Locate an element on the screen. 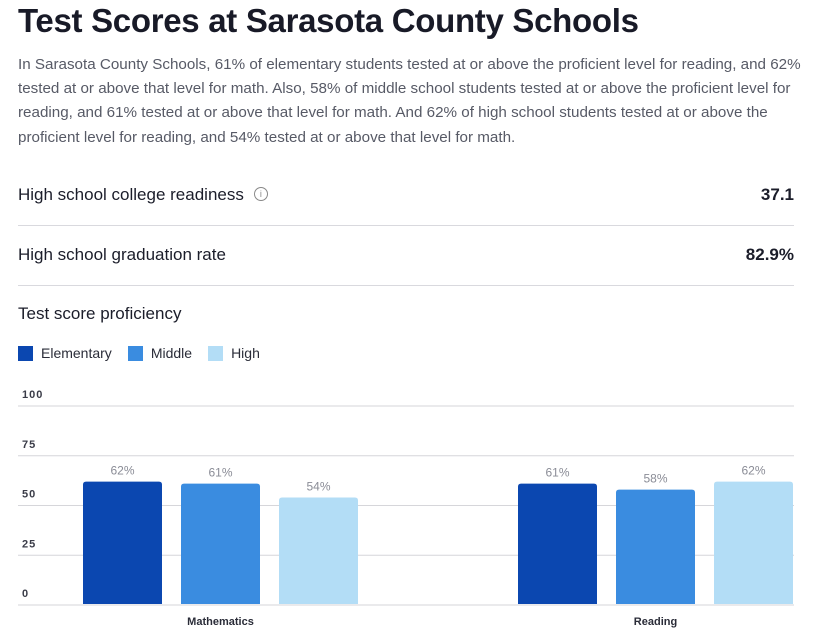 The width and height of the screenshot is (814, 635). y-tick-label: 75 is located at coordinates (29, 445).